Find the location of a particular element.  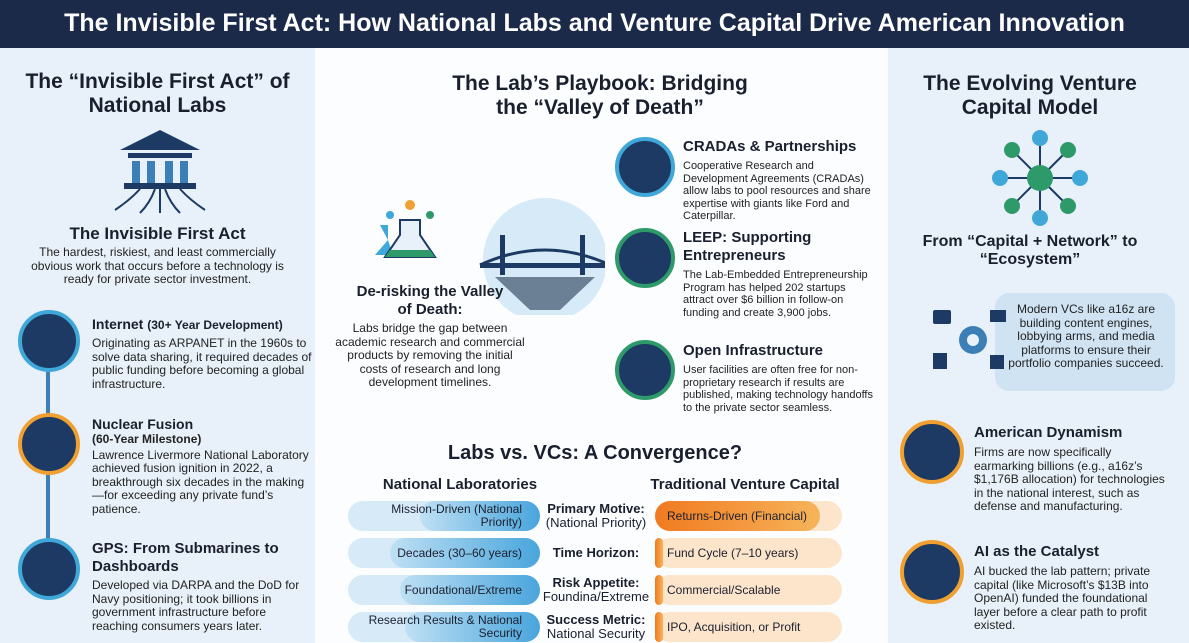

item-note: (60-Year Milestone) is located at coordinates (147, 439).